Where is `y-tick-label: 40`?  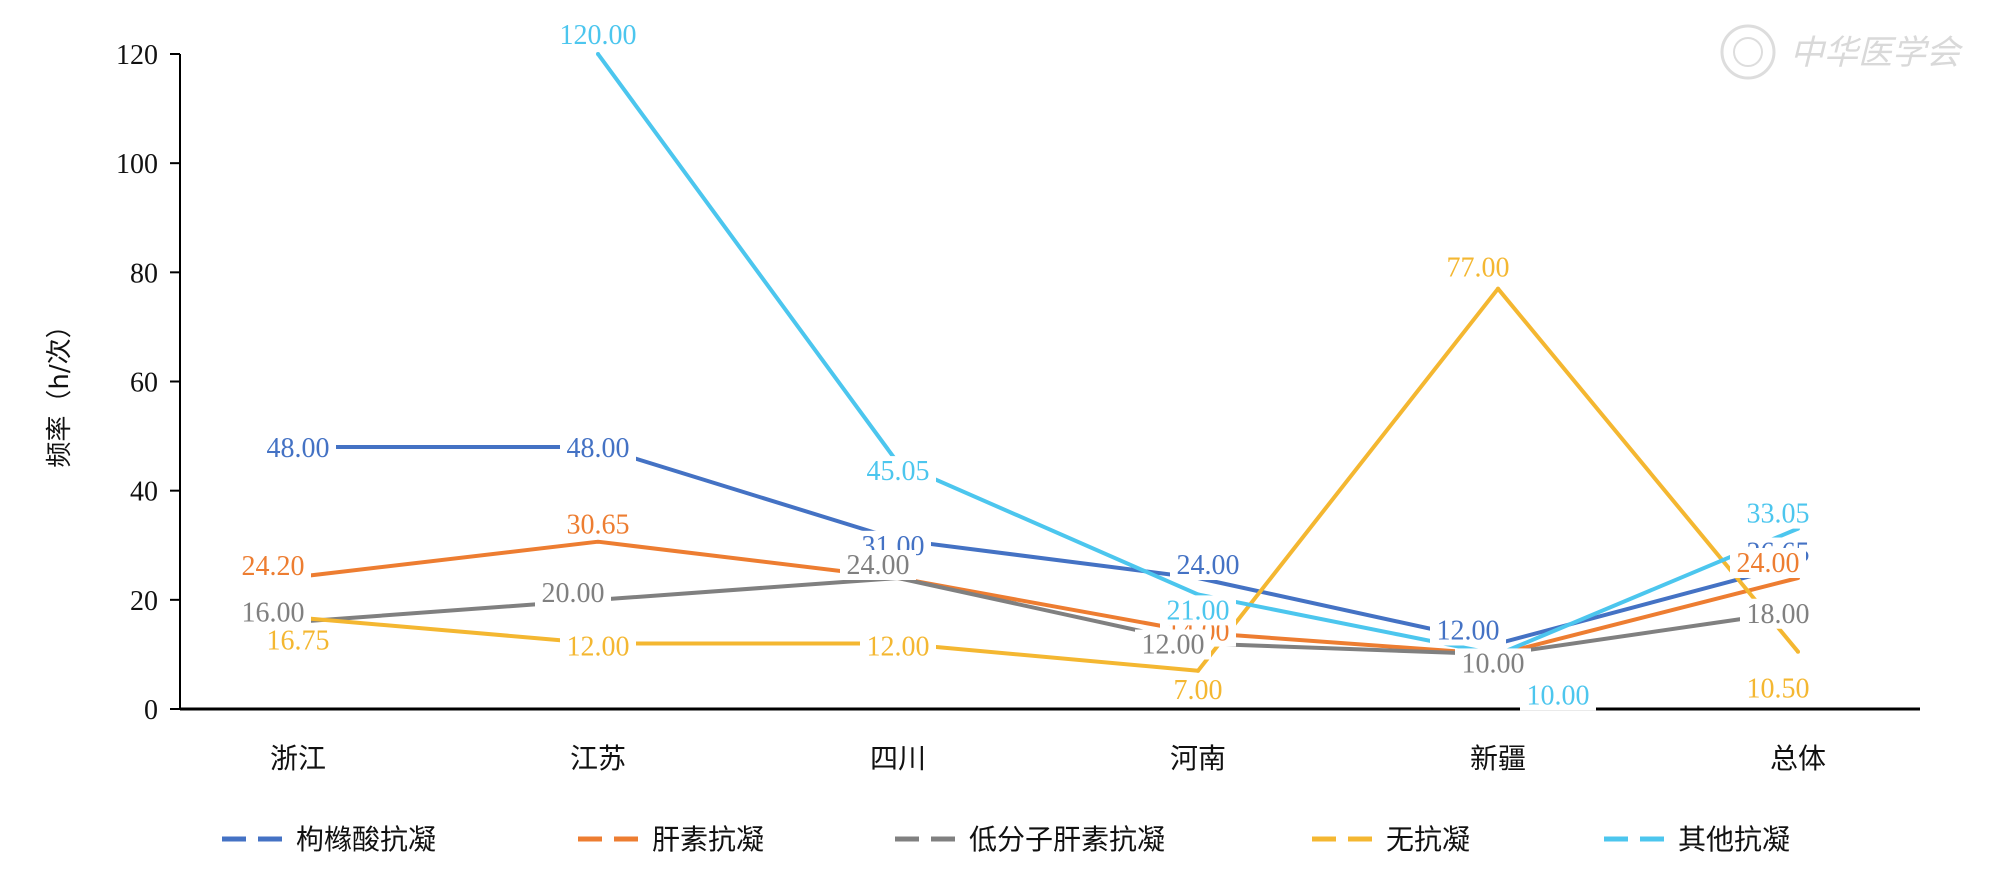
y-tick-label: 40 is located at coordinates (144, 492).